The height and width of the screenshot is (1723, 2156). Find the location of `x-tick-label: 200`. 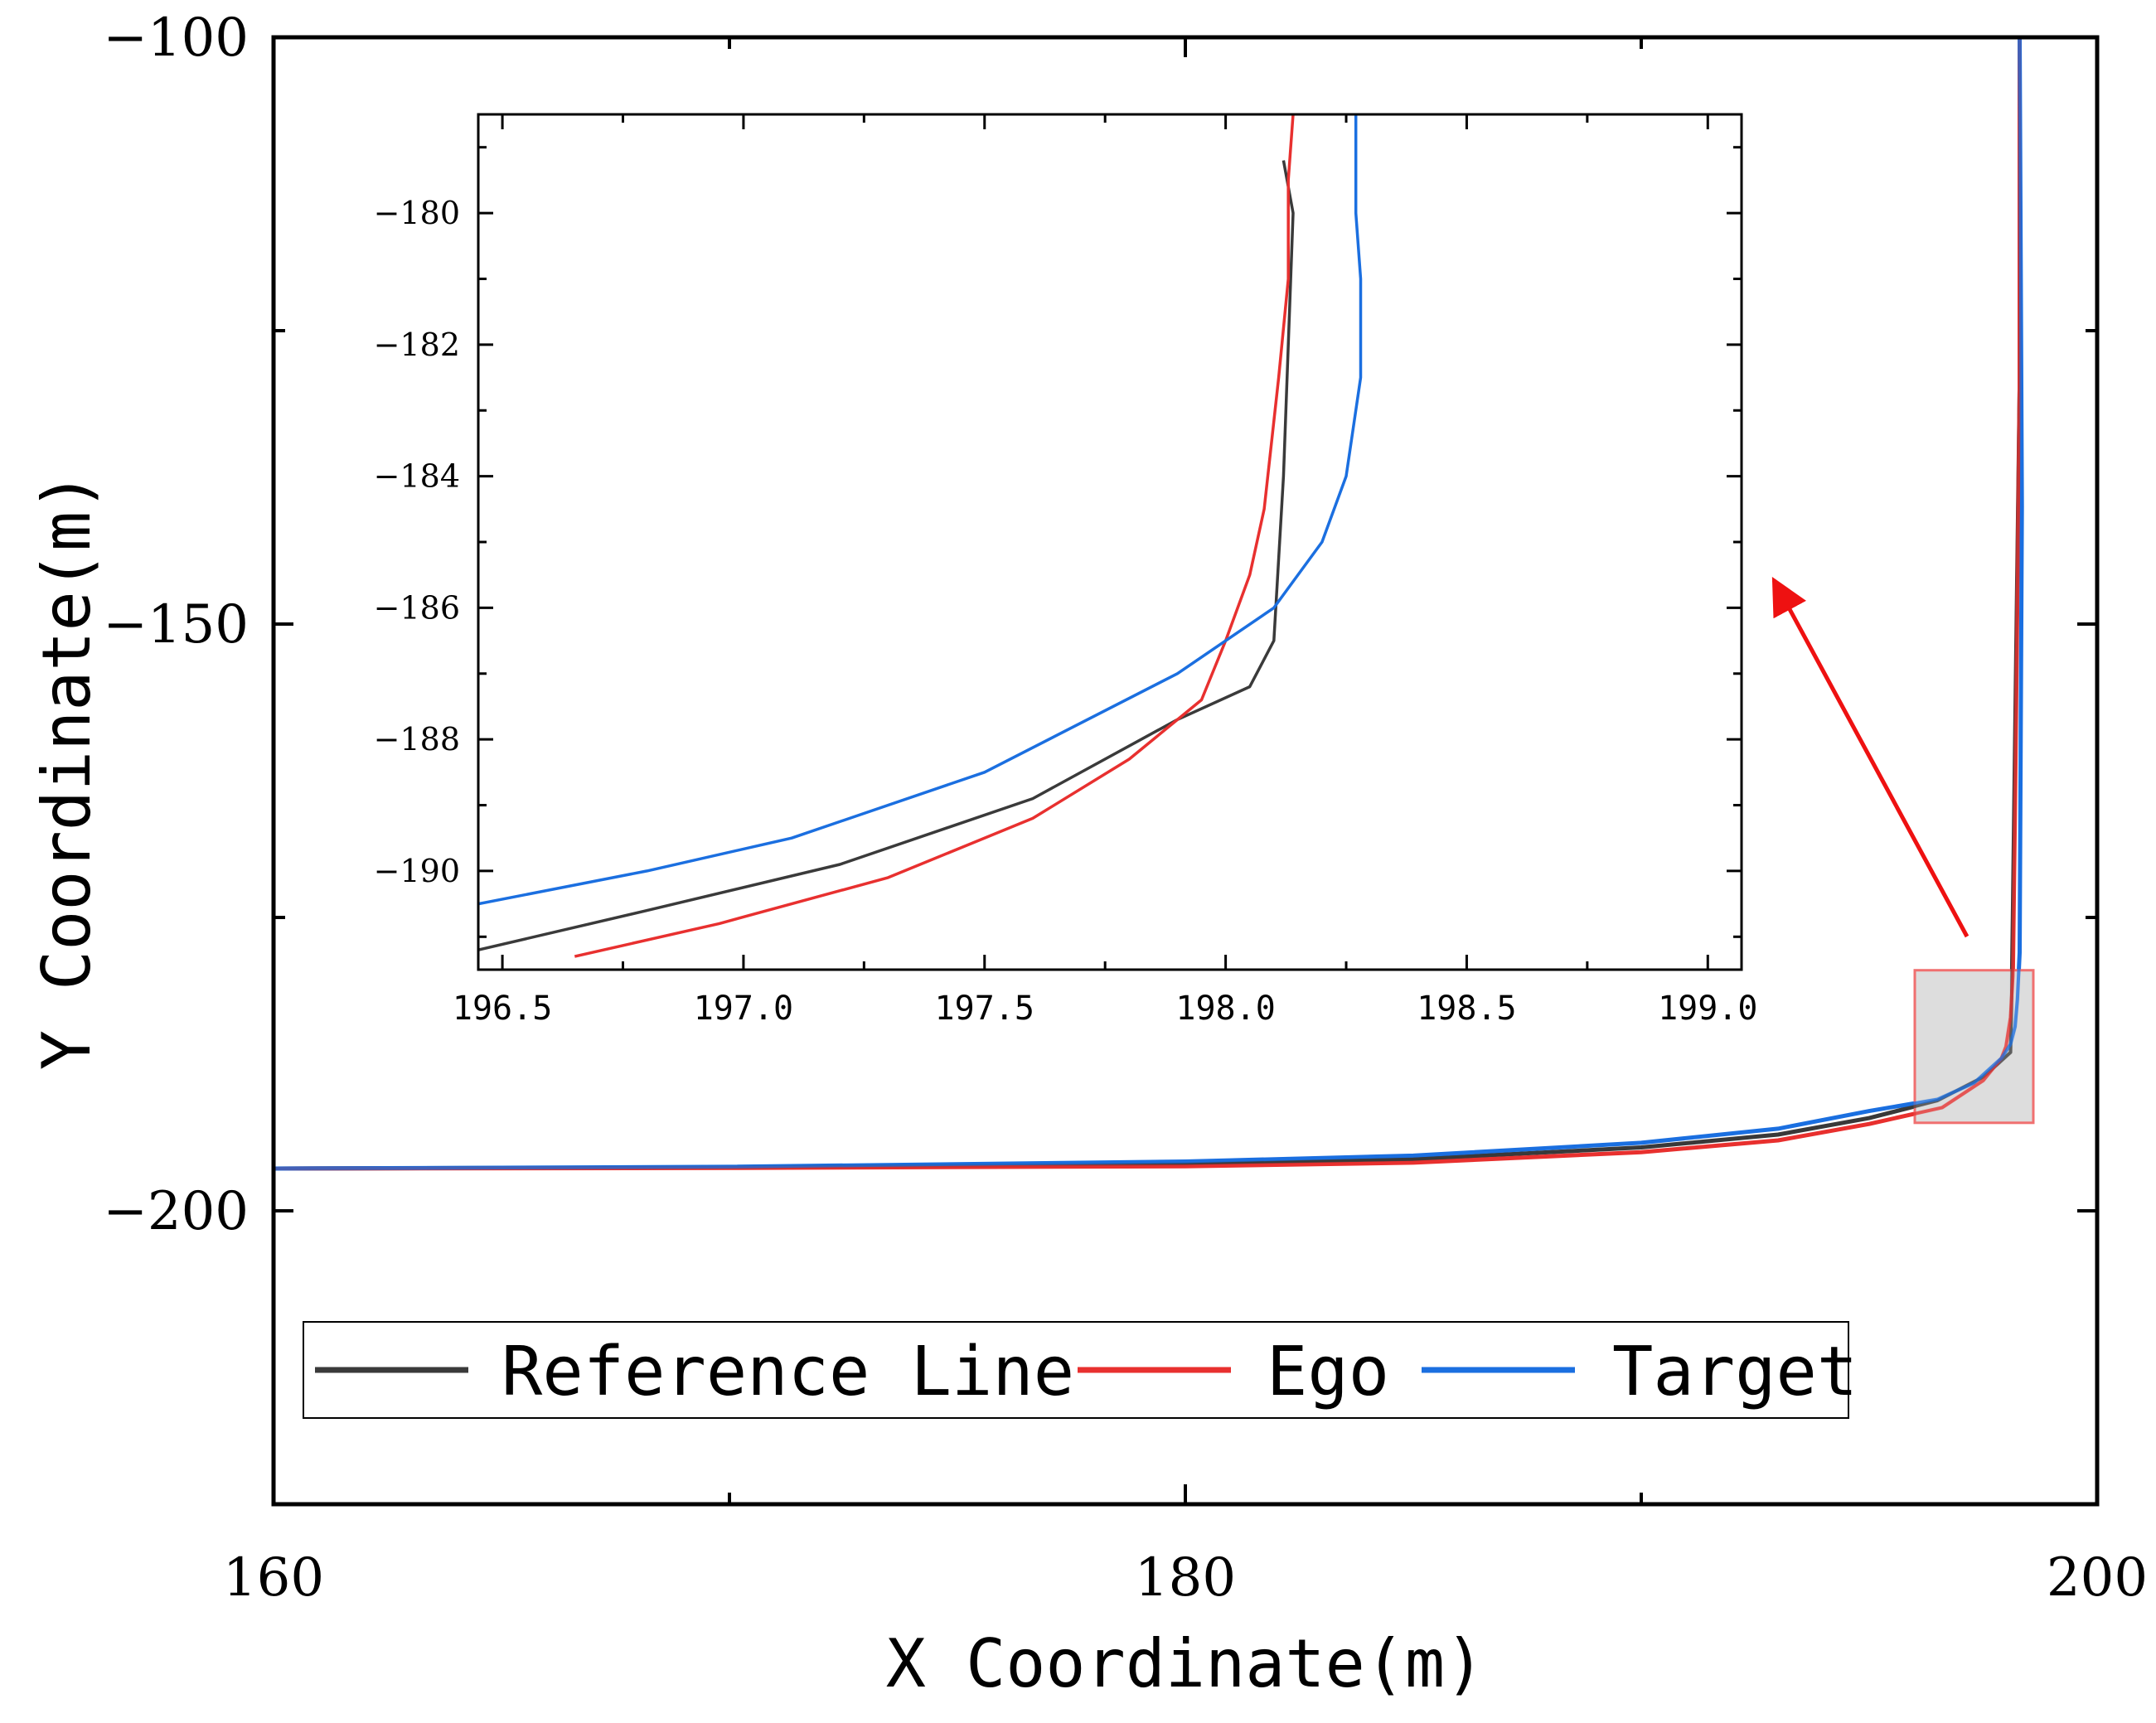

x-tick-label: 200 is located at coordinates (2097, 1578).